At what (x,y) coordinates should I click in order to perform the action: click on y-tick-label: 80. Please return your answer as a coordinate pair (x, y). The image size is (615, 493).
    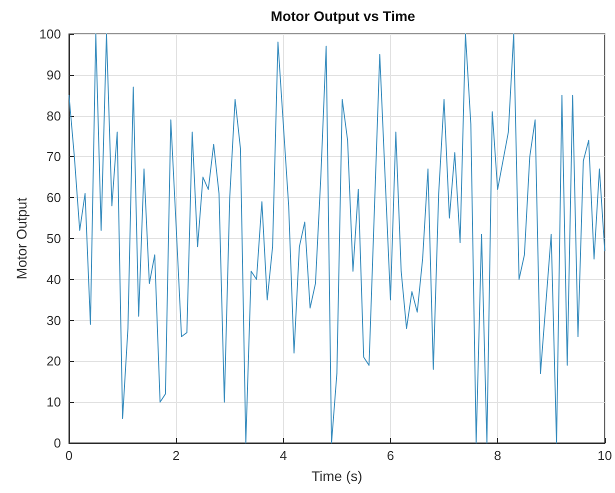
    Looking at the image, I should click on (53, 116).